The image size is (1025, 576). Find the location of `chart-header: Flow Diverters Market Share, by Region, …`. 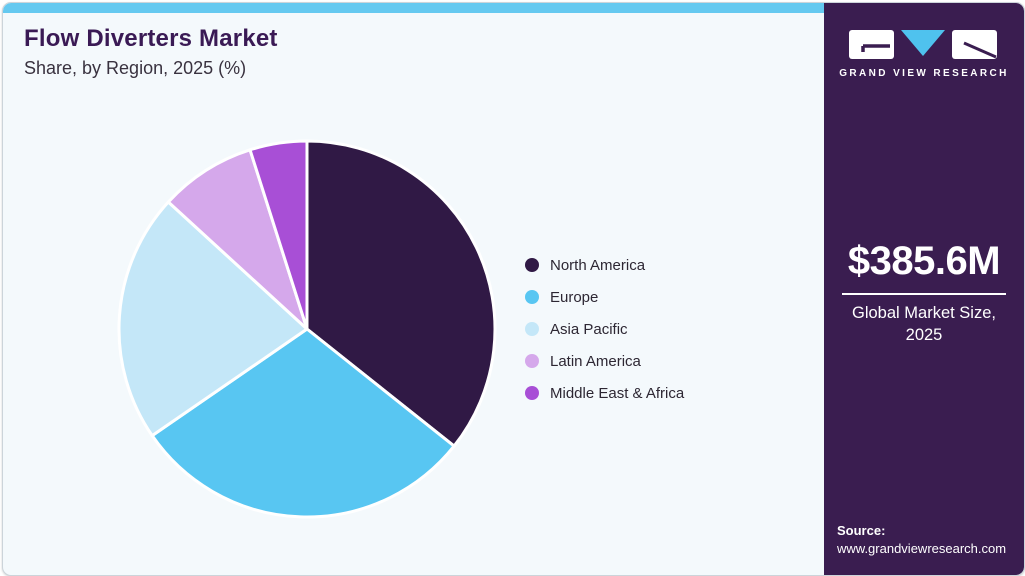

chart-header: Flow Diverters Market Share, by Region, … is located at coordinates (151, 52).